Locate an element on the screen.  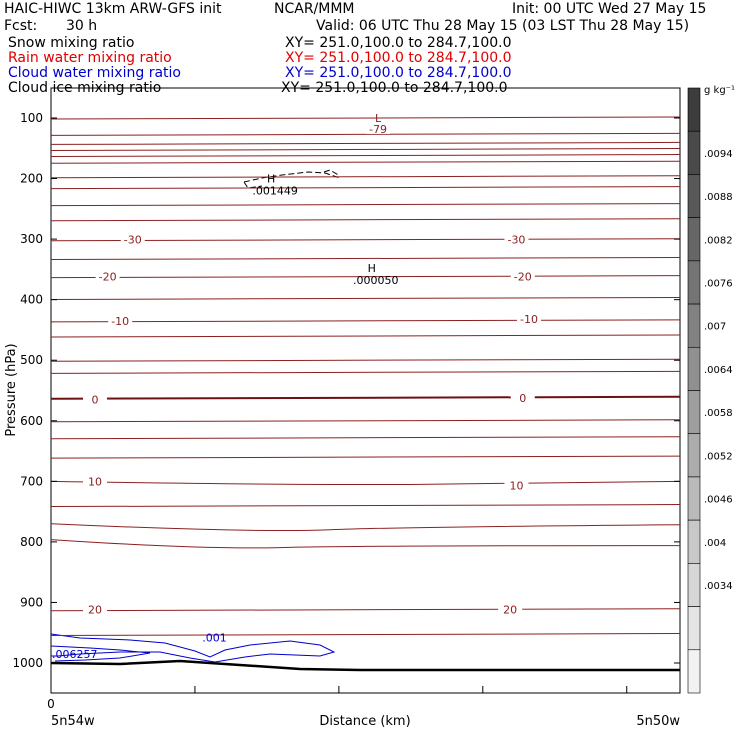
field-name-snow: Snow mixing ratio is located at coordinates (71, 43).